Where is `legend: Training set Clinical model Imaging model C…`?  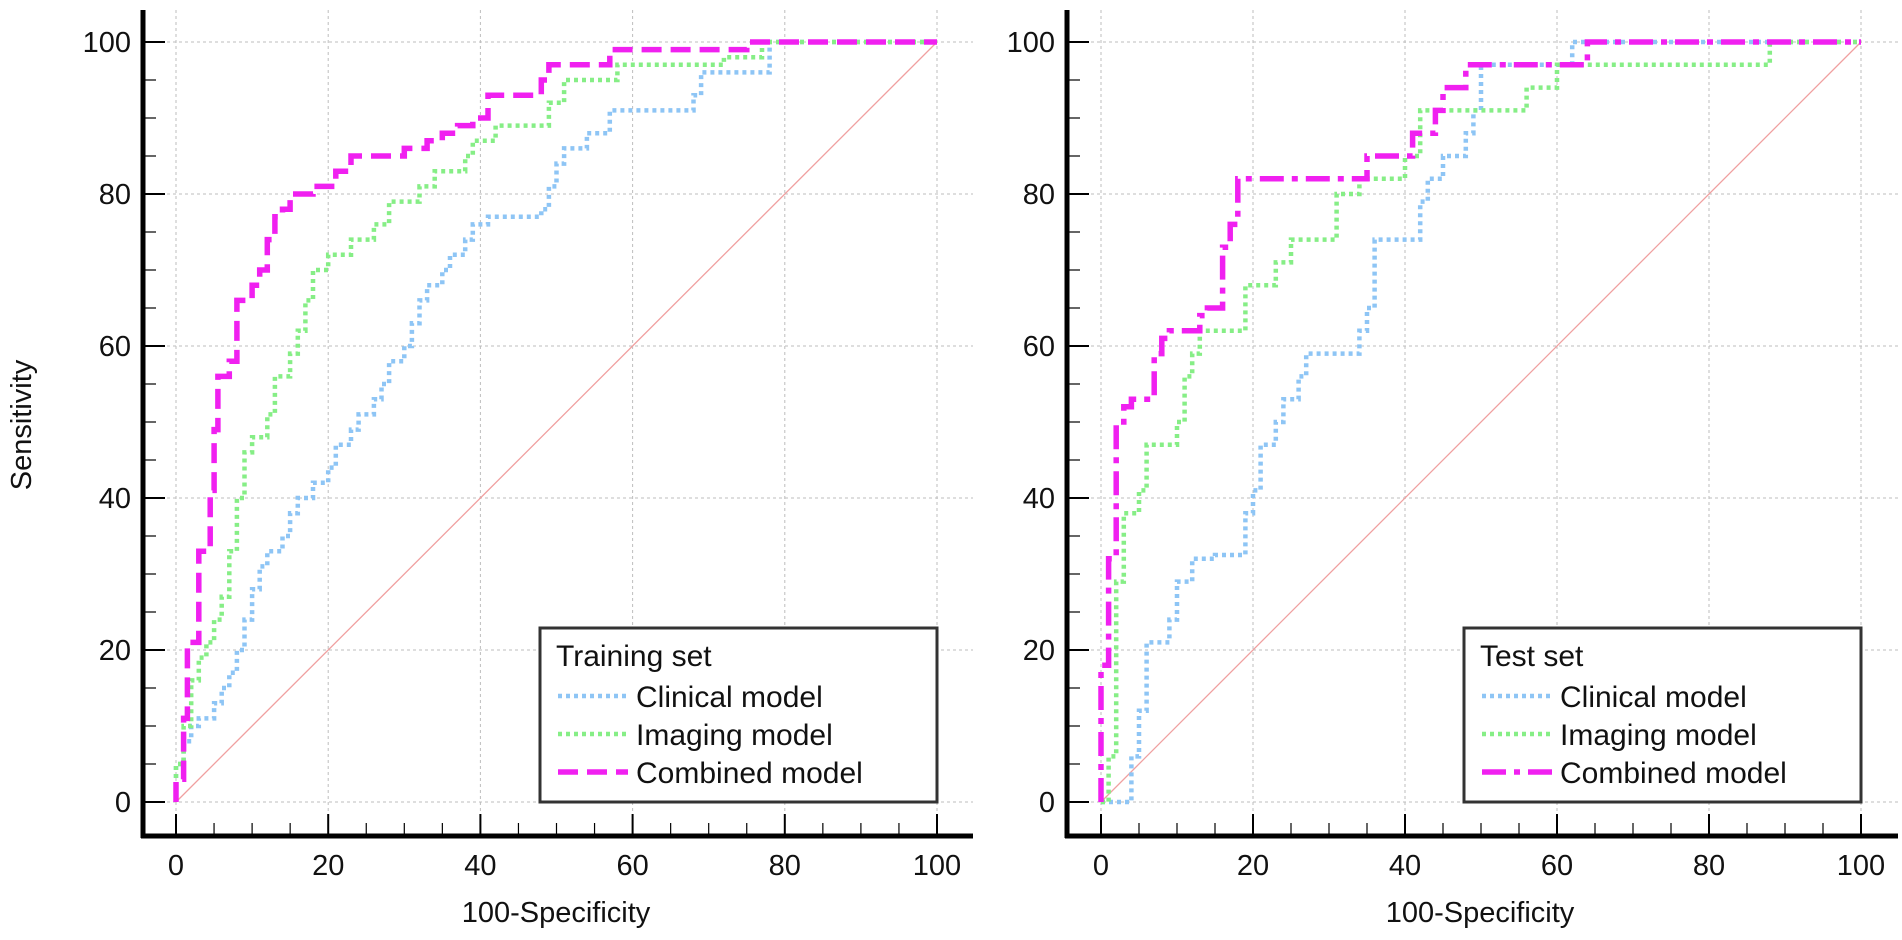 legend: Training set Clinical model Imaging model C… is located at coordinates (738, 715).